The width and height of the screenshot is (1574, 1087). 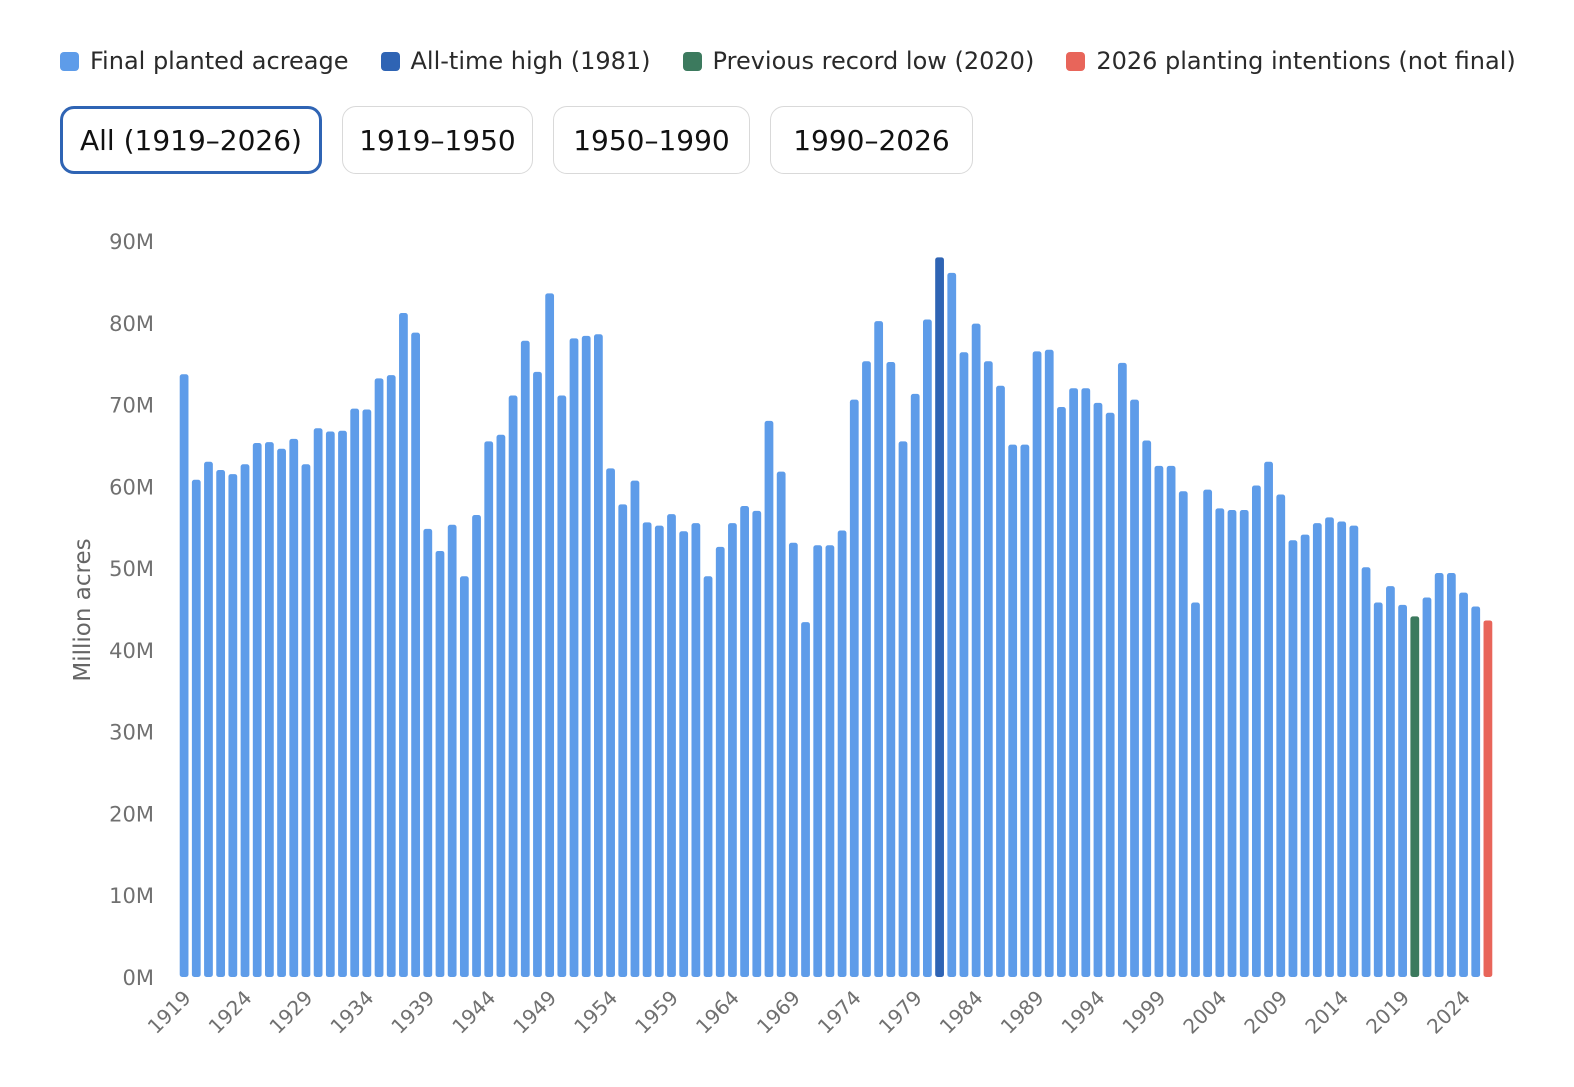 I want to click on bar-2004, so click(x=1220, y=742).